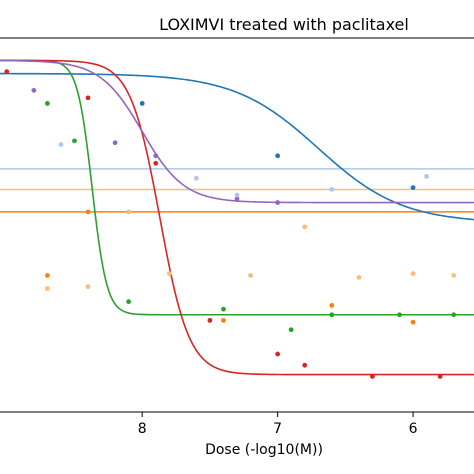 The image size is (474, 474). I want to click on chart-title: LOXIMVI treated with paclitaxel, so click(284, 24).